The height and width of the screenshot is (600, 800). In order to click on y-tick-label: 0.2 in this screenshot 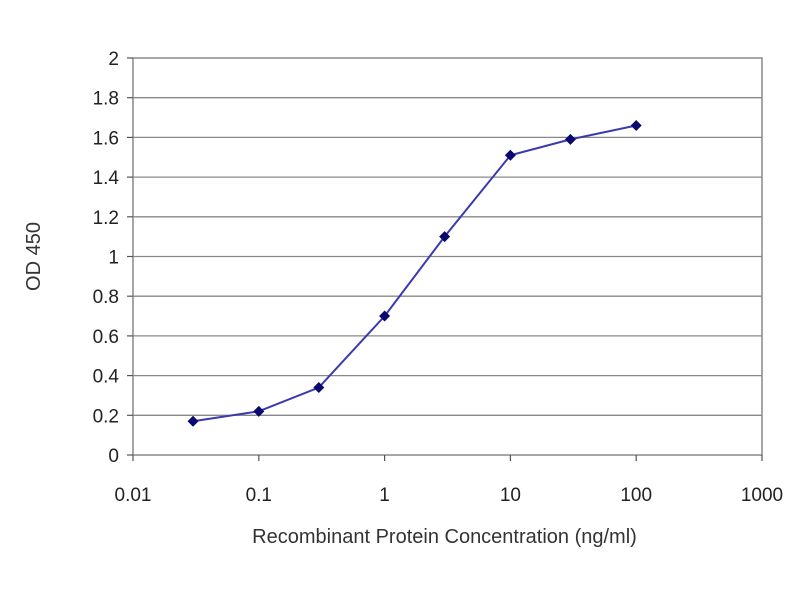, I will do `click(106, 416)`.